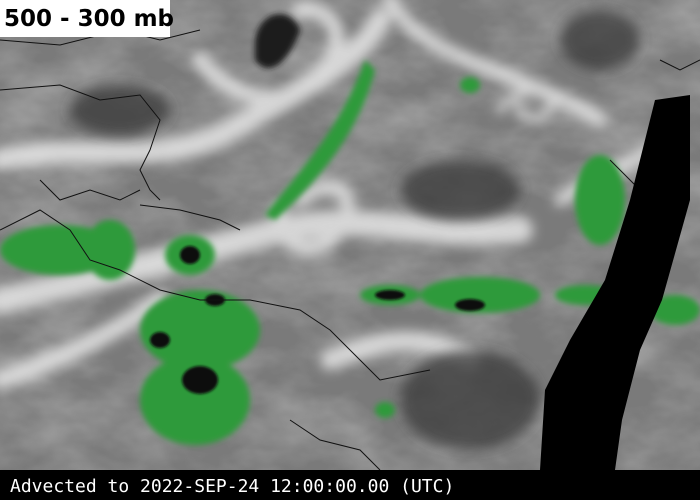 This screenshot has width=700, height=500. I want to click on title-box, so click(85, 18).